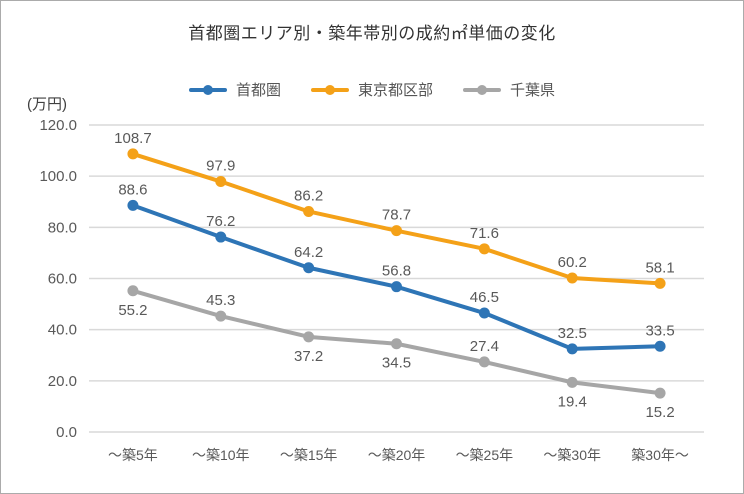 The width and height of the screenshot is (744, 494). What do you see at coordinates (396, 271) in the screenshot?
I see `data-label-0-3: 56.8` at bounding box center [396, 271].